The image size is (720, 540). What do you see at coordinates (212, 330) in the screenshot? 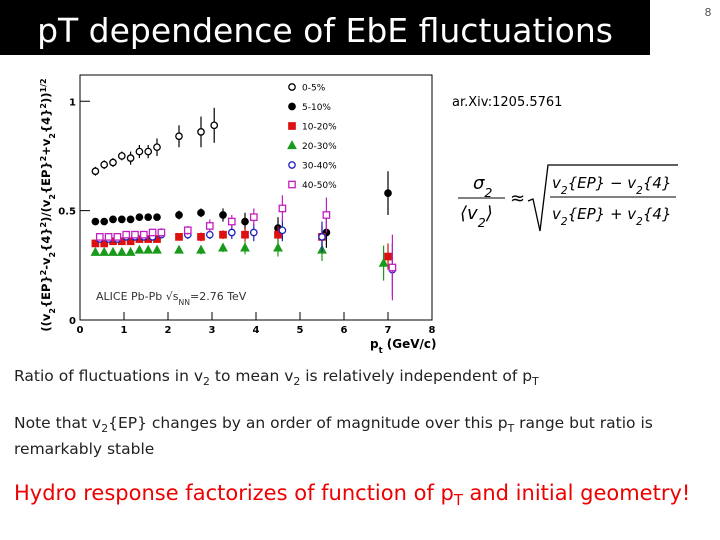
I see `x-tick-label: 3` at bounding box center [212, 330].